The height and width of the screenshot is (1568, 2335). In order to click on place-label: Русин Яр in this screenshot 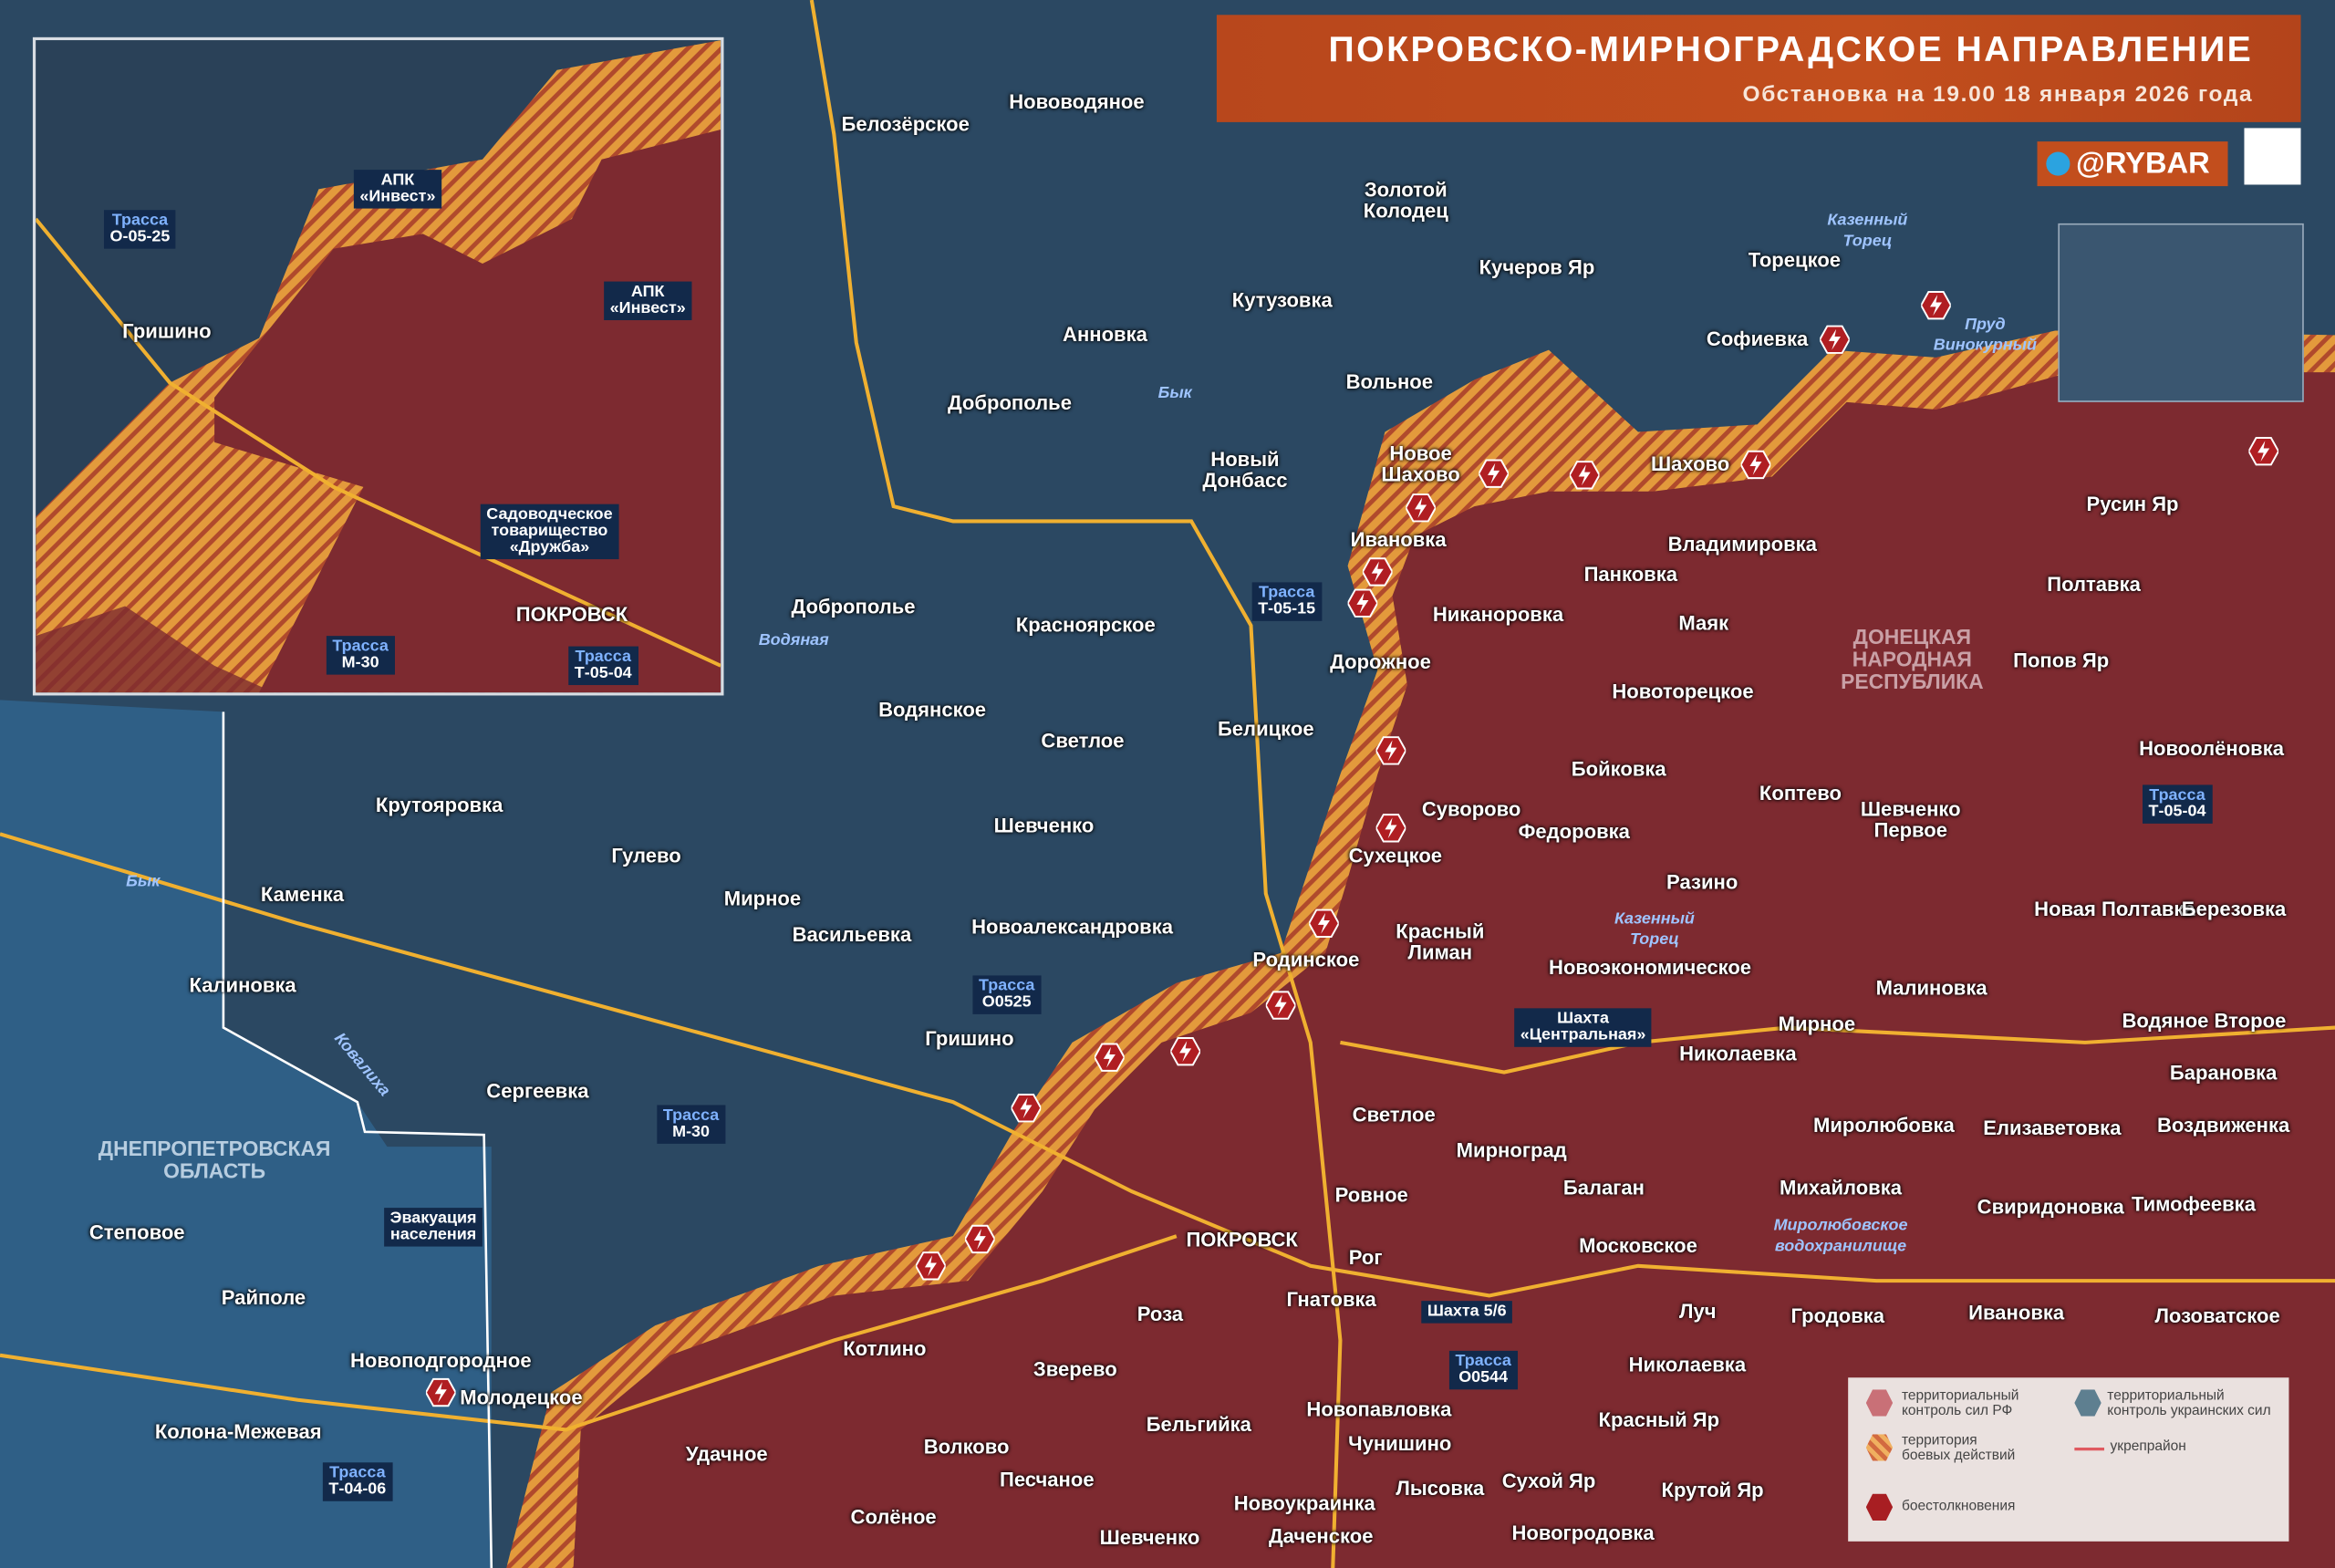, I will do `click(2132, 504)`.